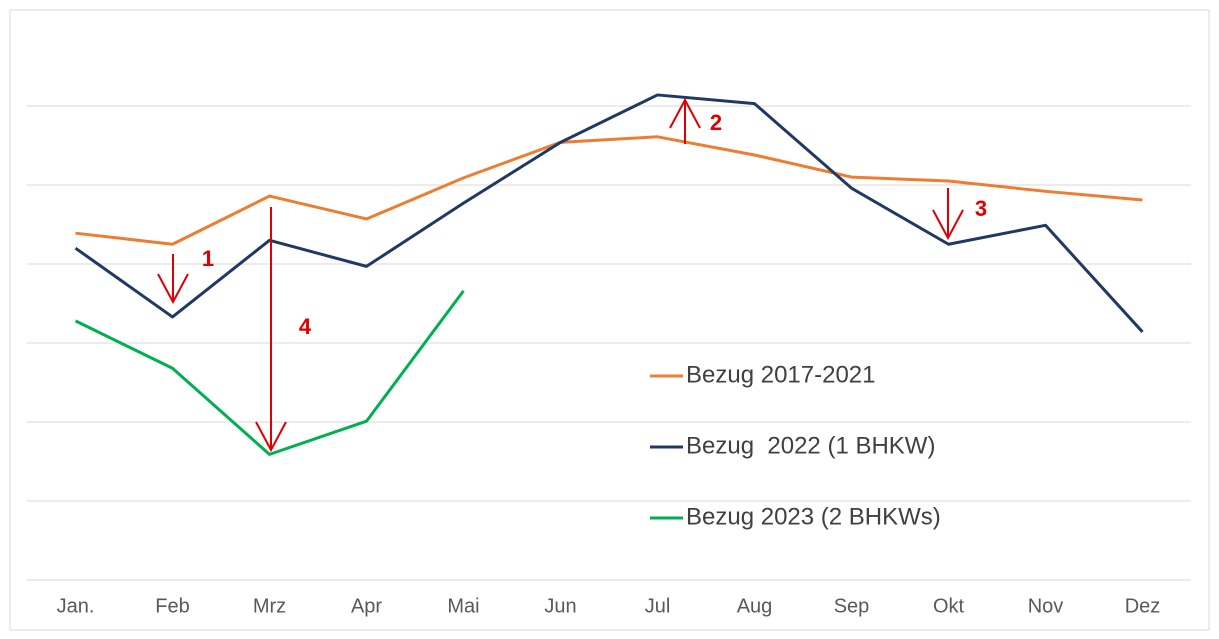 The image size is (1219, 639). Describe the element at coordinates (810, 445) in the screenshot. I see `legend-label: Bezug 2022 (1 BHKW)` at that location.